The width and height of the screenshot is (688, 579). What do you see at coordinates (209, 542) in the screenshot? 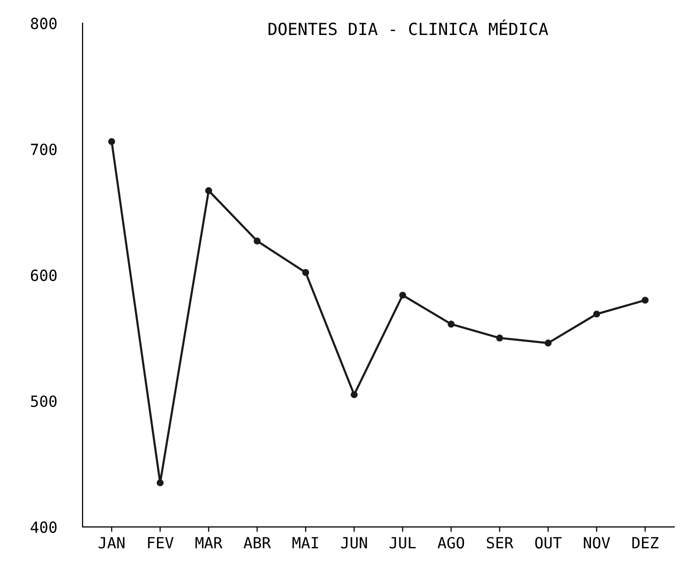
I see `x-tick-label: MAR` at bounding box center [209, 542].